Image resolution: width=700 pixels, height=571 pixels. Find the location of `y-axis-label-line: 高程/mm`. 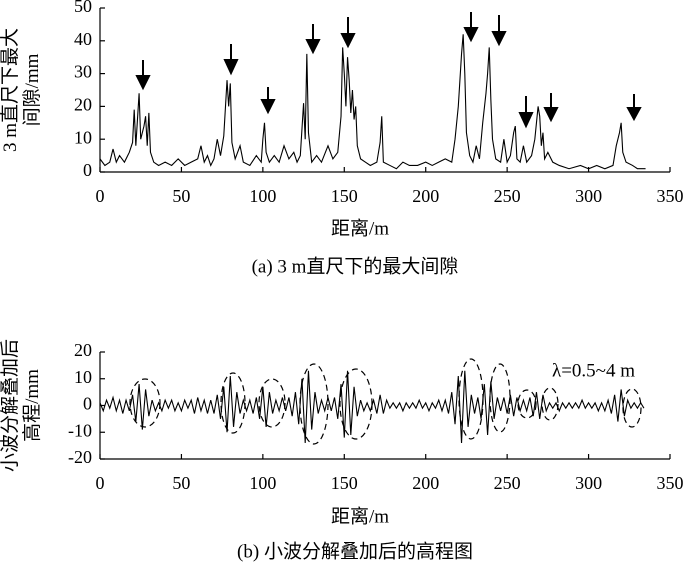

y-axis-label-line: 高程/mm is located at coordinates (32, 405).